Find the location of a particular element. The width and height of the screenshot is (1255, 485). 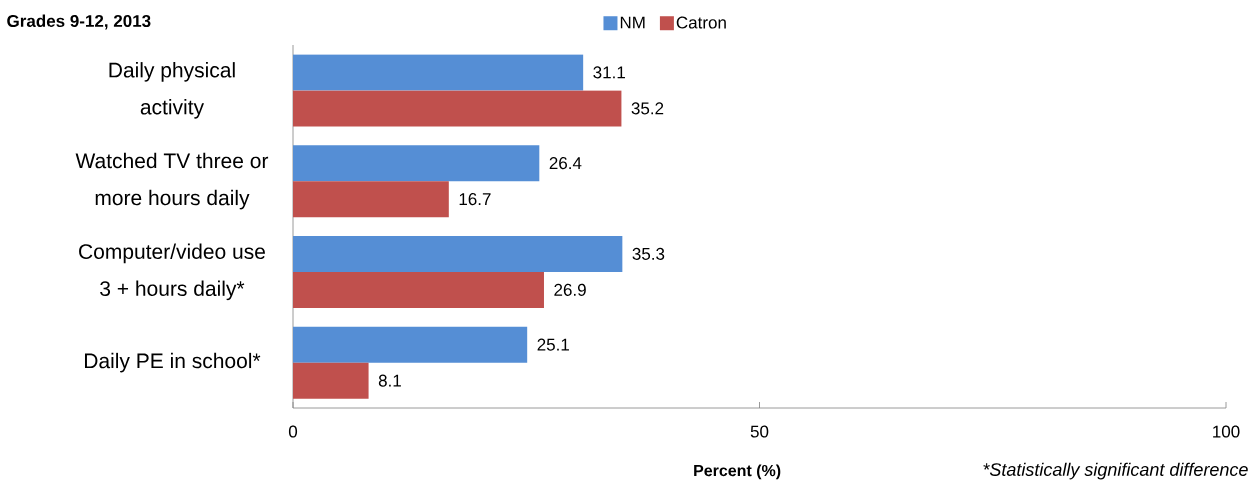

x-tick-label: 100 is located at coordinates (1226, 431).